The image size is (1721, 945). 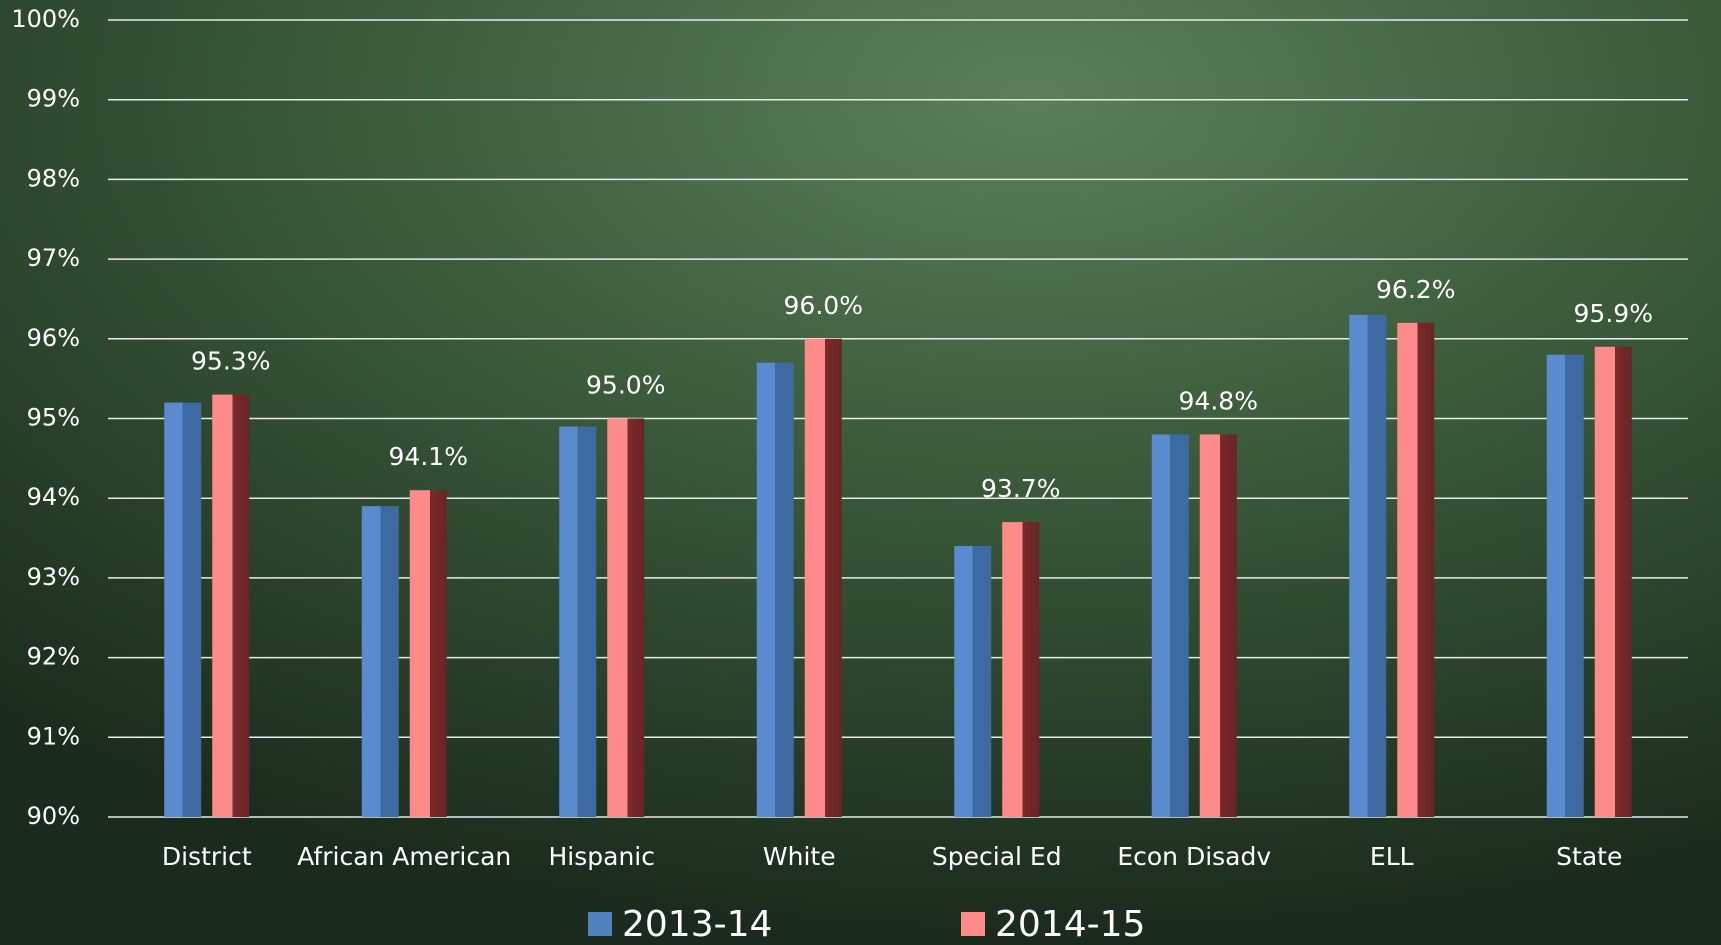 I want to click on x-tick-label: District, so click(x=207, y=856).